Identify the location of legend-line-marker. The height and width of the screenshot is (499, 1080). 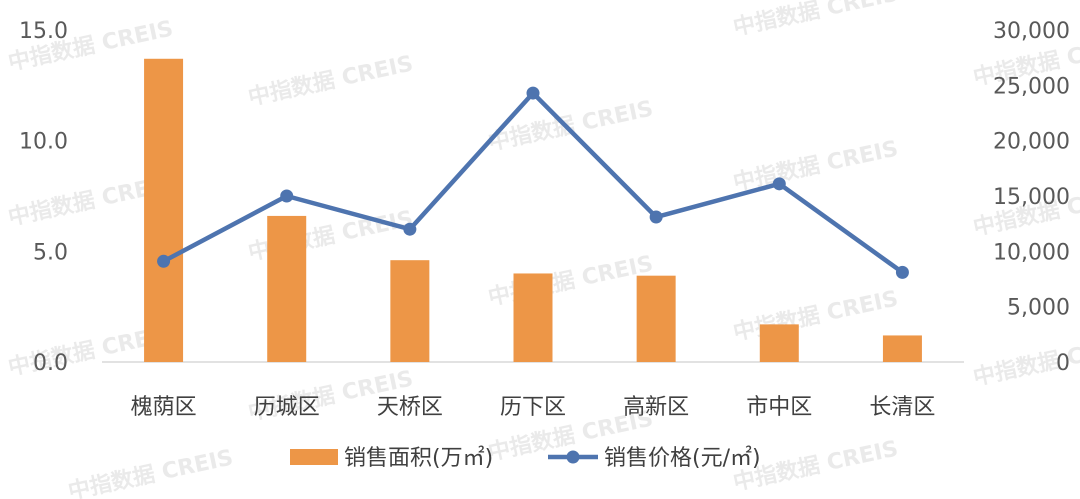
(573, 457).